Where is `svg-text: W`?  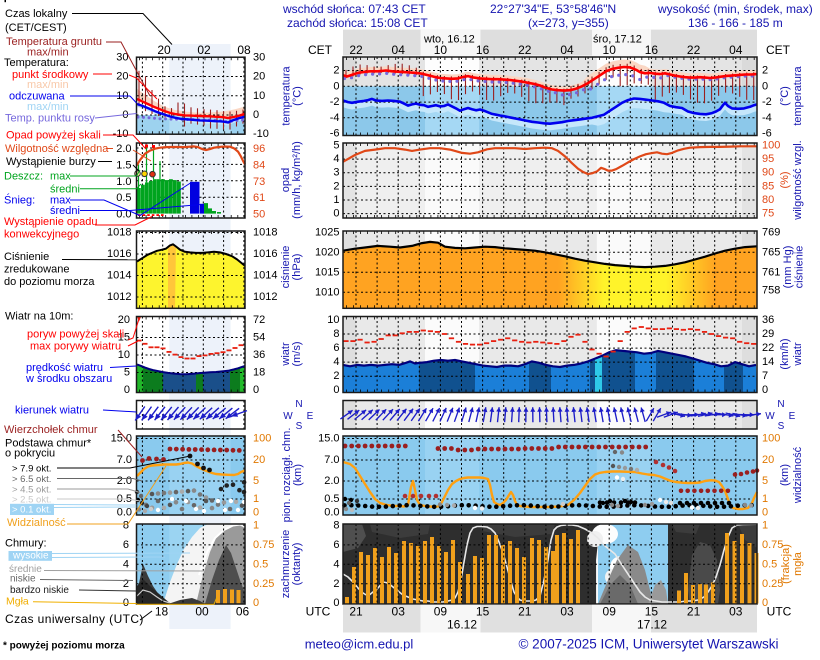
svg-text: W is located at coordinates (288, 416).